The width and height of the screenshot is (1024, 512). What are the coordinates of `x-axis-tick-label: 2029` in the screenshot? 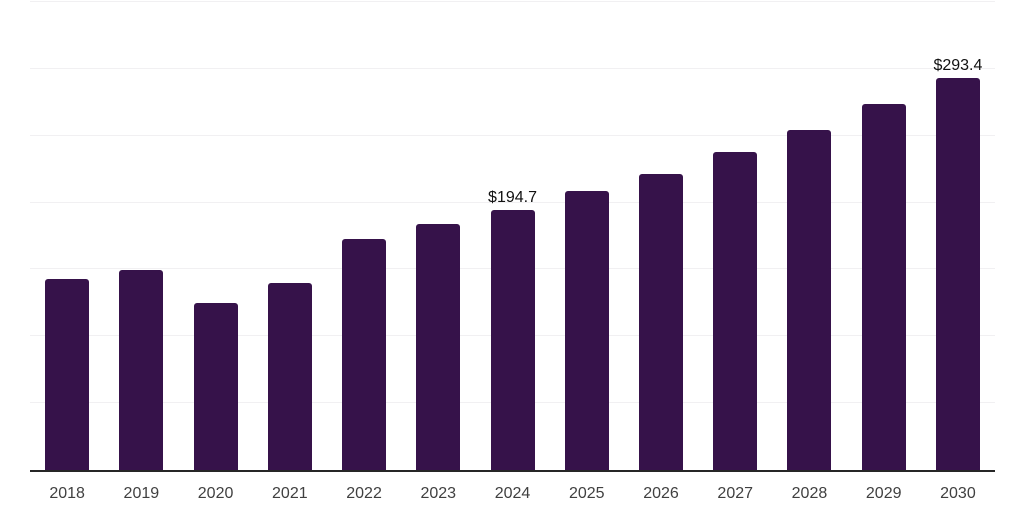 It's located at (883, 493).